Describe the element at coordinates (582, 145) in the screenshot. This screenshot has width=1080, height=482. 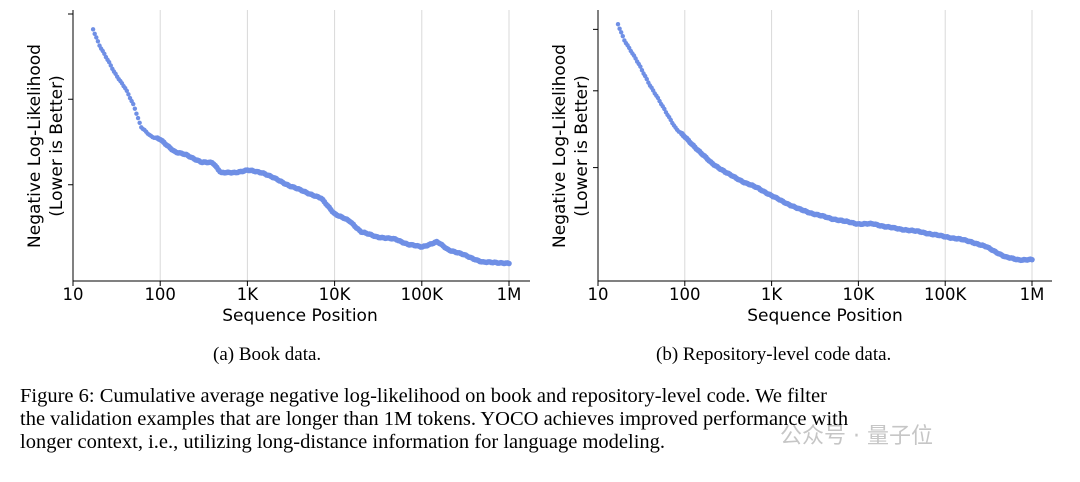
I see `y-axis-label-b-line2: (Lower is Better)` at that location.